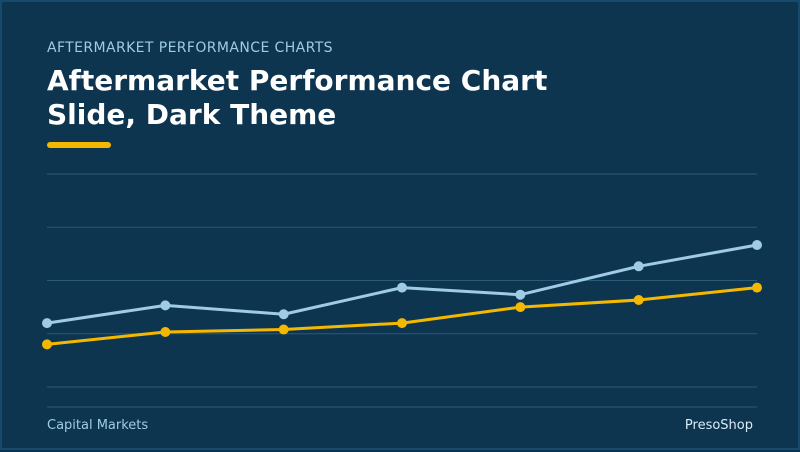  Describe the element at coordinates (79, 145) in the screenshot. I see `title-accent-bar` at that location.